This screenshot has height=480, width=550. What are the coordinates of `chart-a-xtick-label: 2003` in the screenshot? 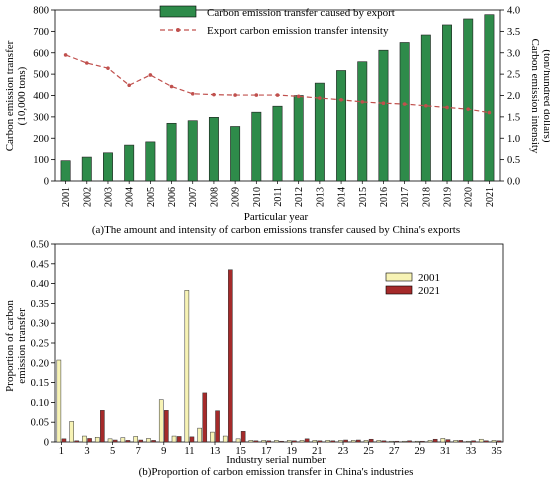 It's located at (108, 197).